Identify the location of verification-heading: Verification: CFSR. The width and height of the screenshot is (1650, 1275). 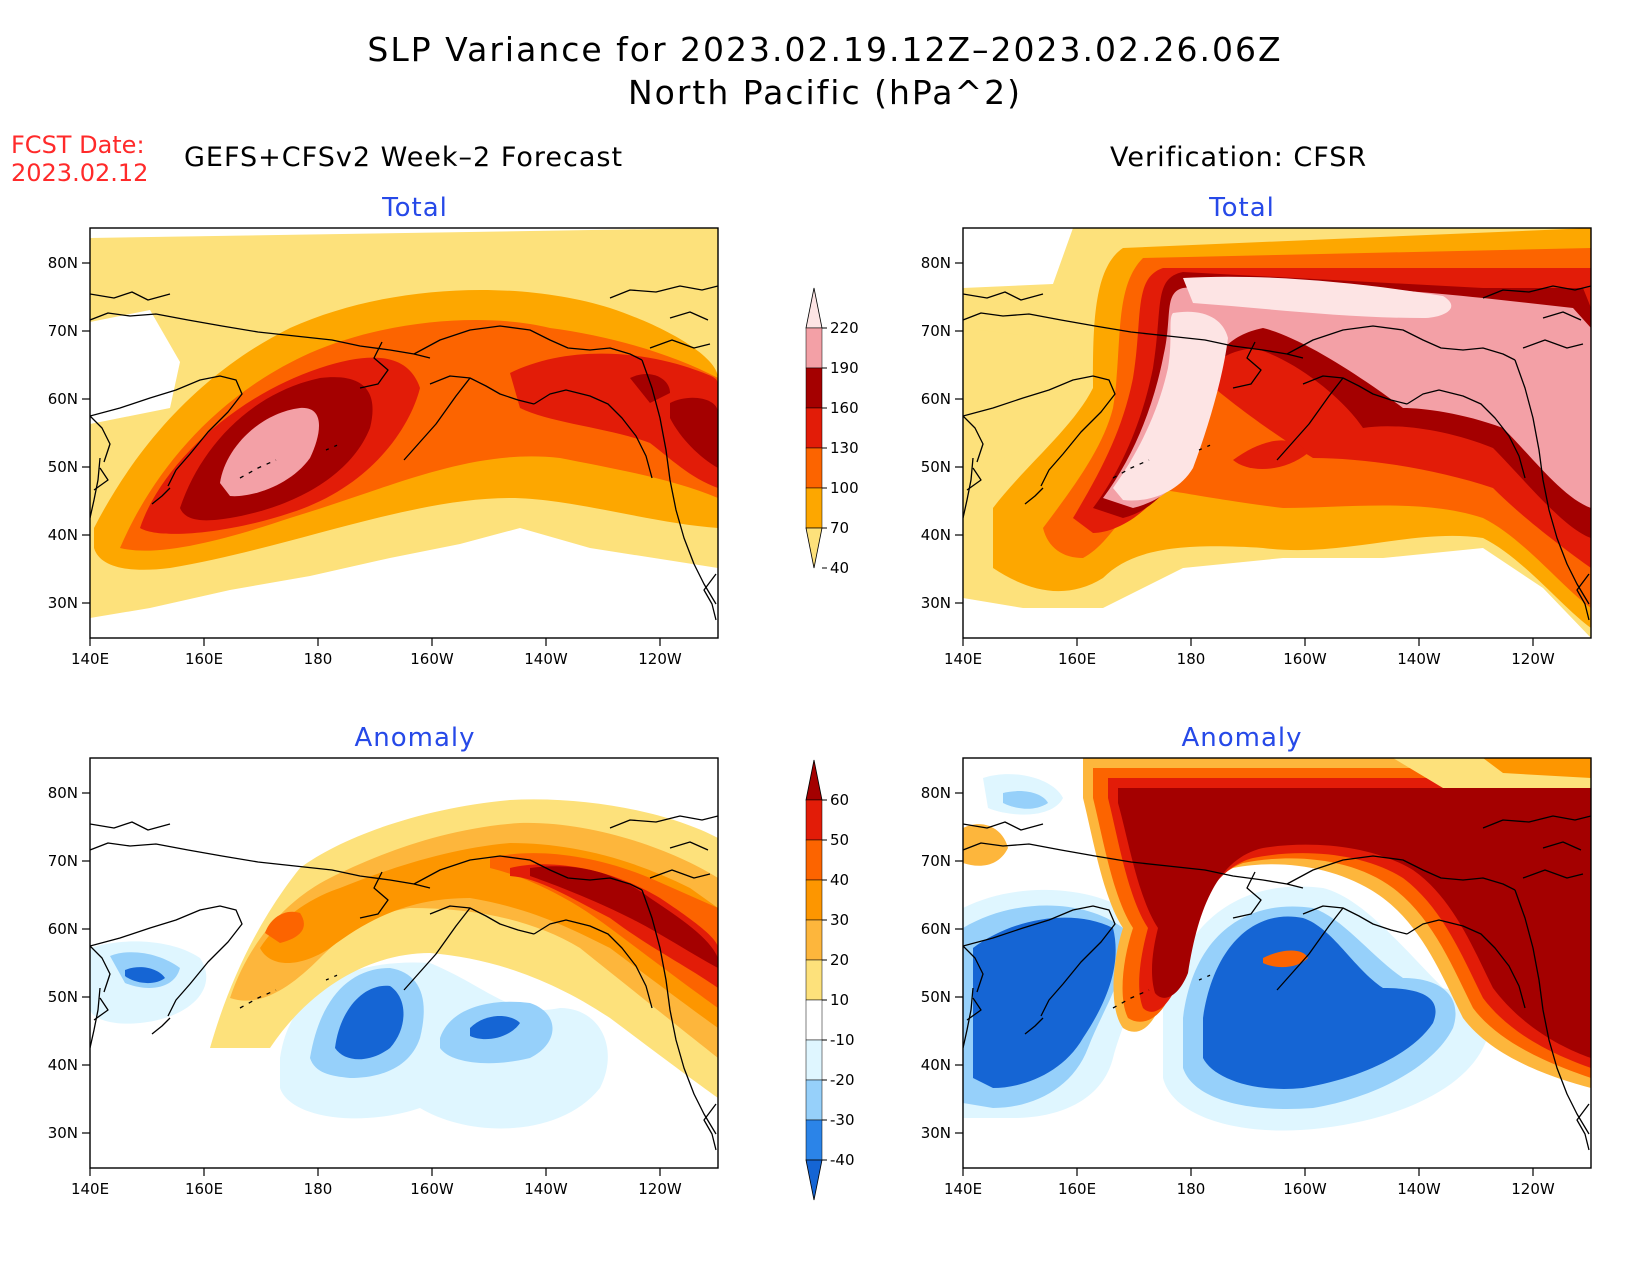
(1239, 157).